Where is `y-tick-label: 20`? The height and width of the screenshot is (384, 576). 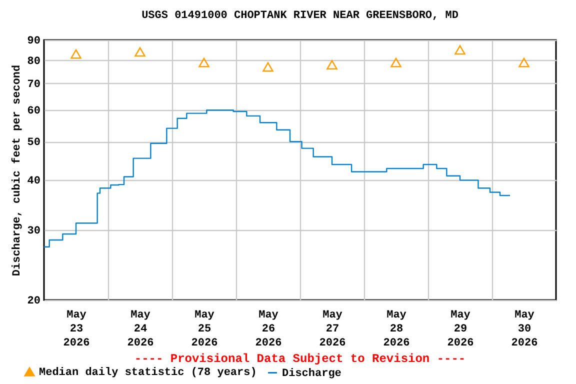 y-tick-label: 20 is located at coordinates (33, 302).